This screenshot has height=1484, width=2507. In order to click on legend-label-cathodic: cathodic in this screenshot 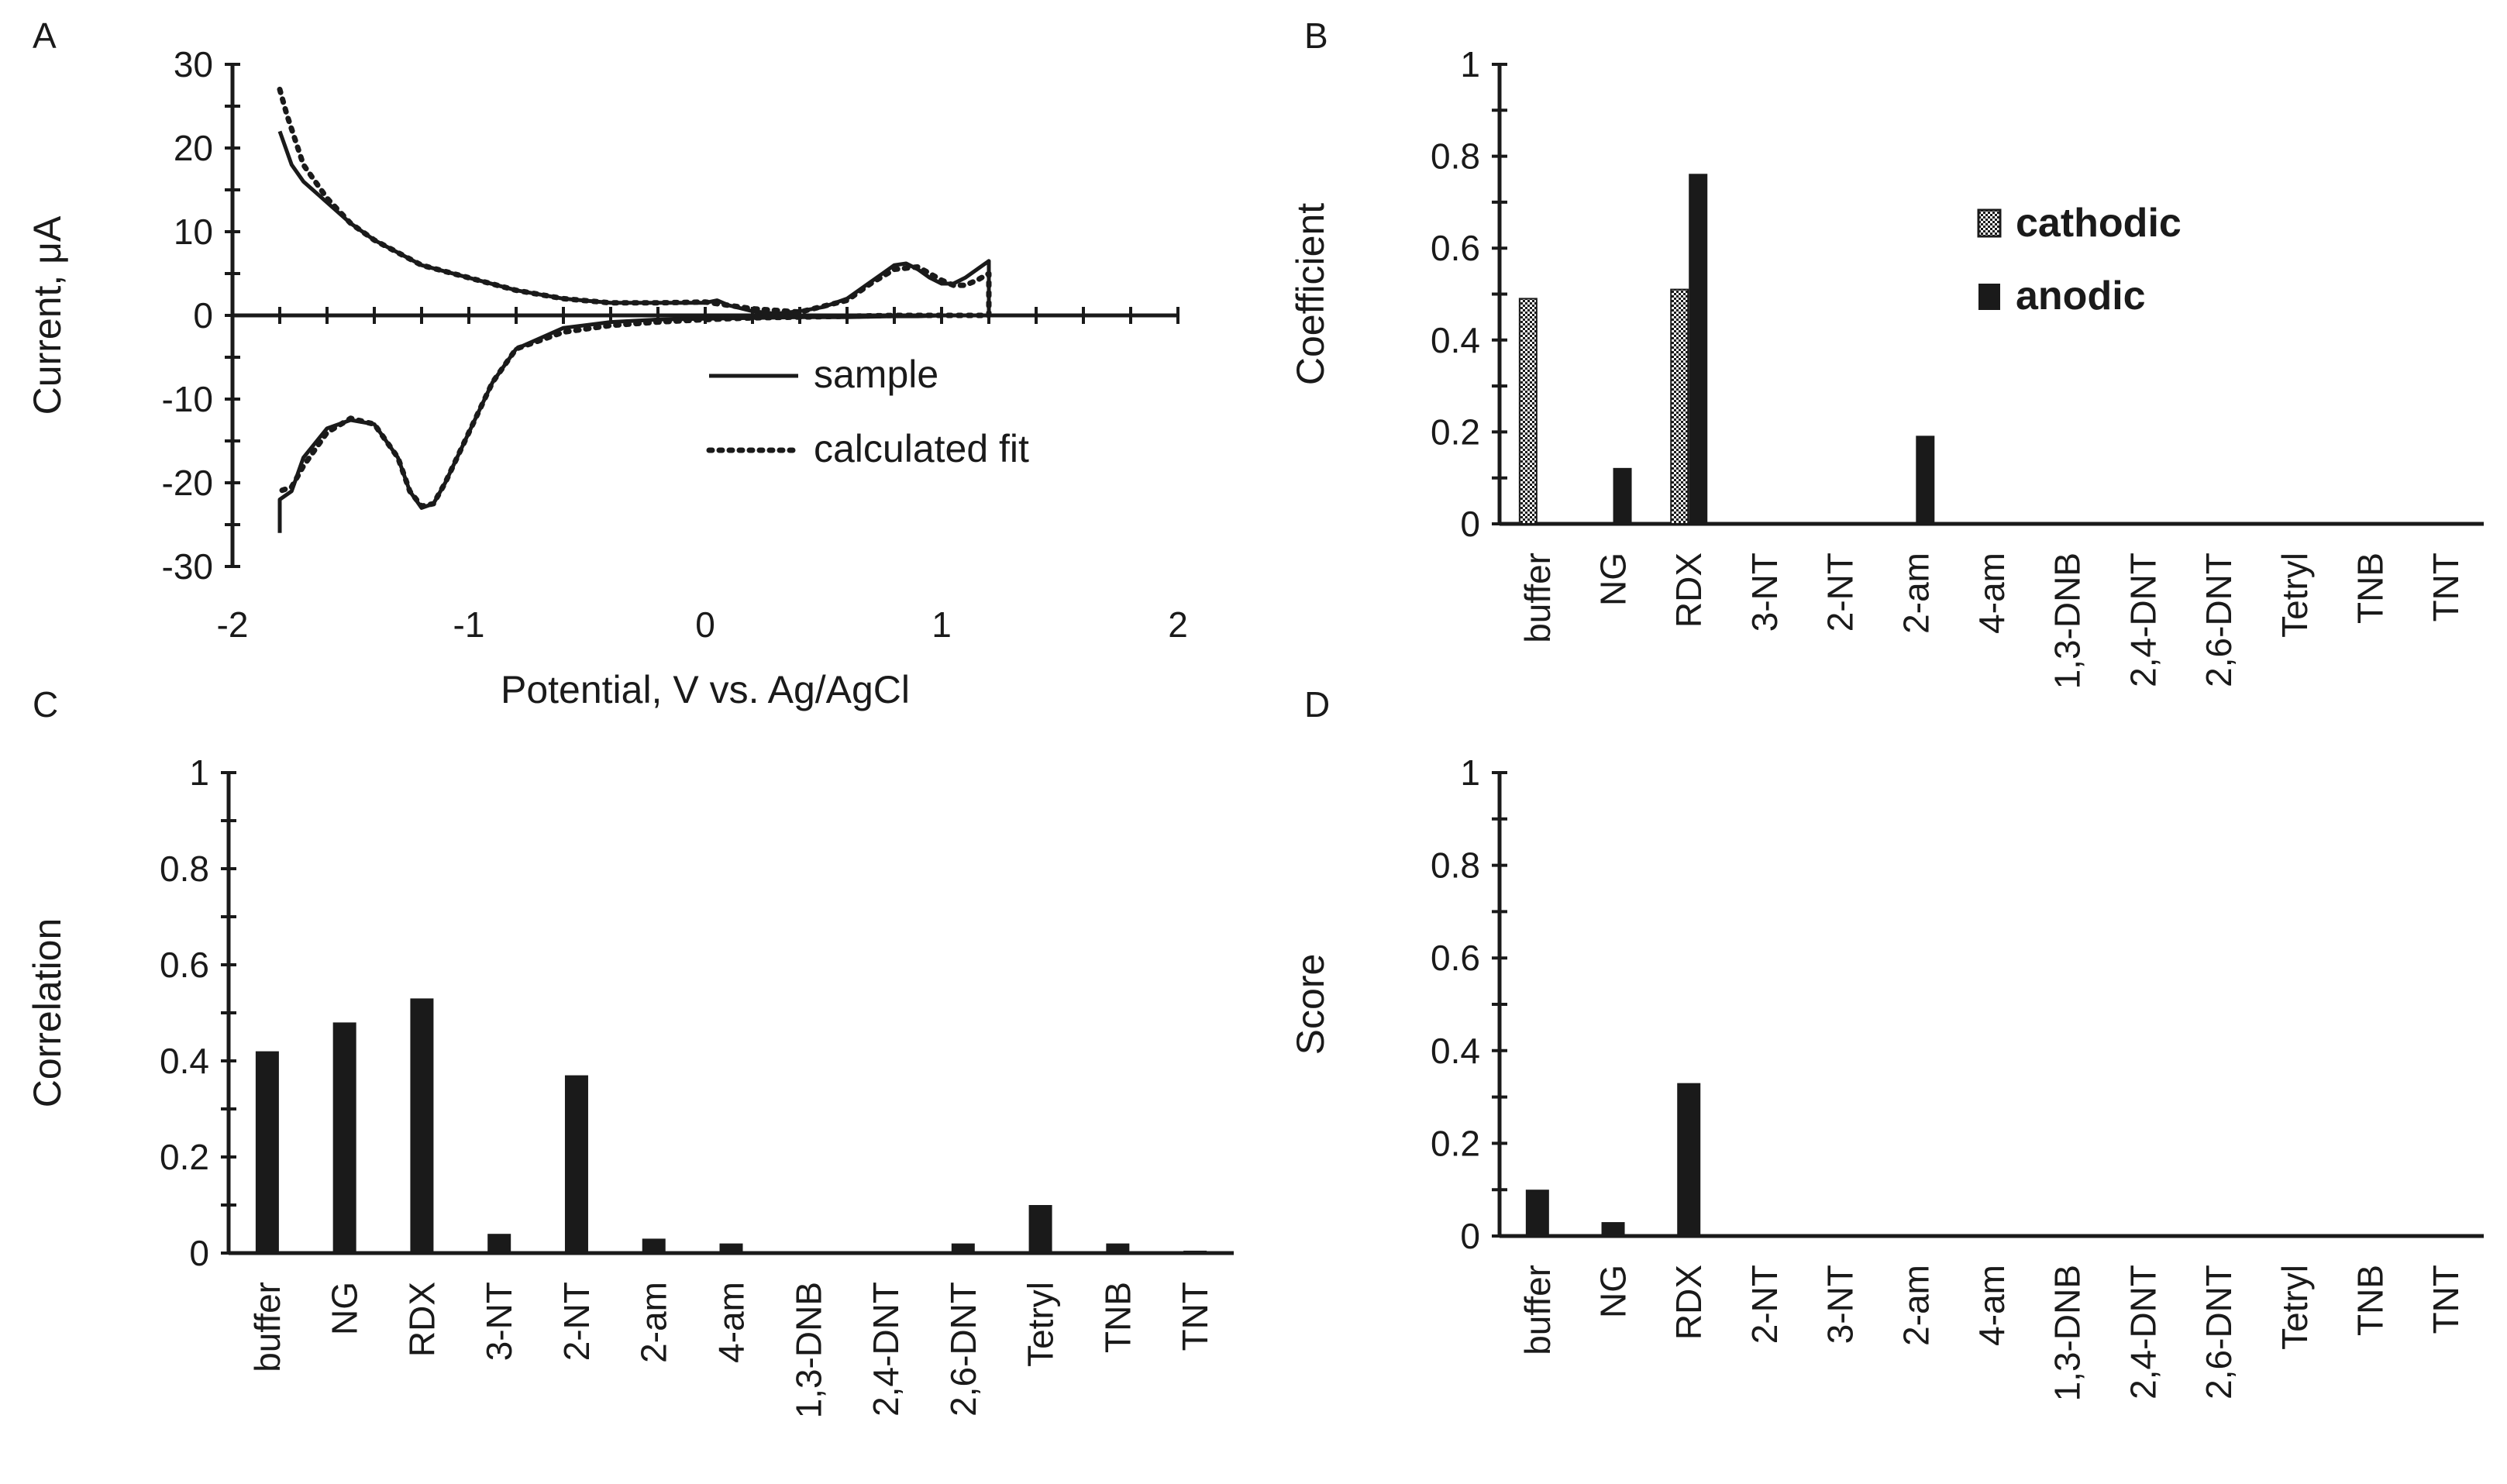, I will do `click(2099, 223)`.